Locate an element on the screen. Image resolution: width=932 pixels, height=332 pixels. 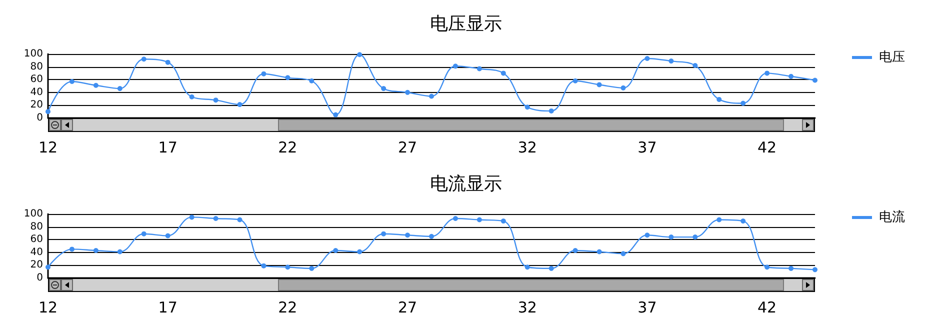
legend-label: 电流 is located at coordinates (892, 217).